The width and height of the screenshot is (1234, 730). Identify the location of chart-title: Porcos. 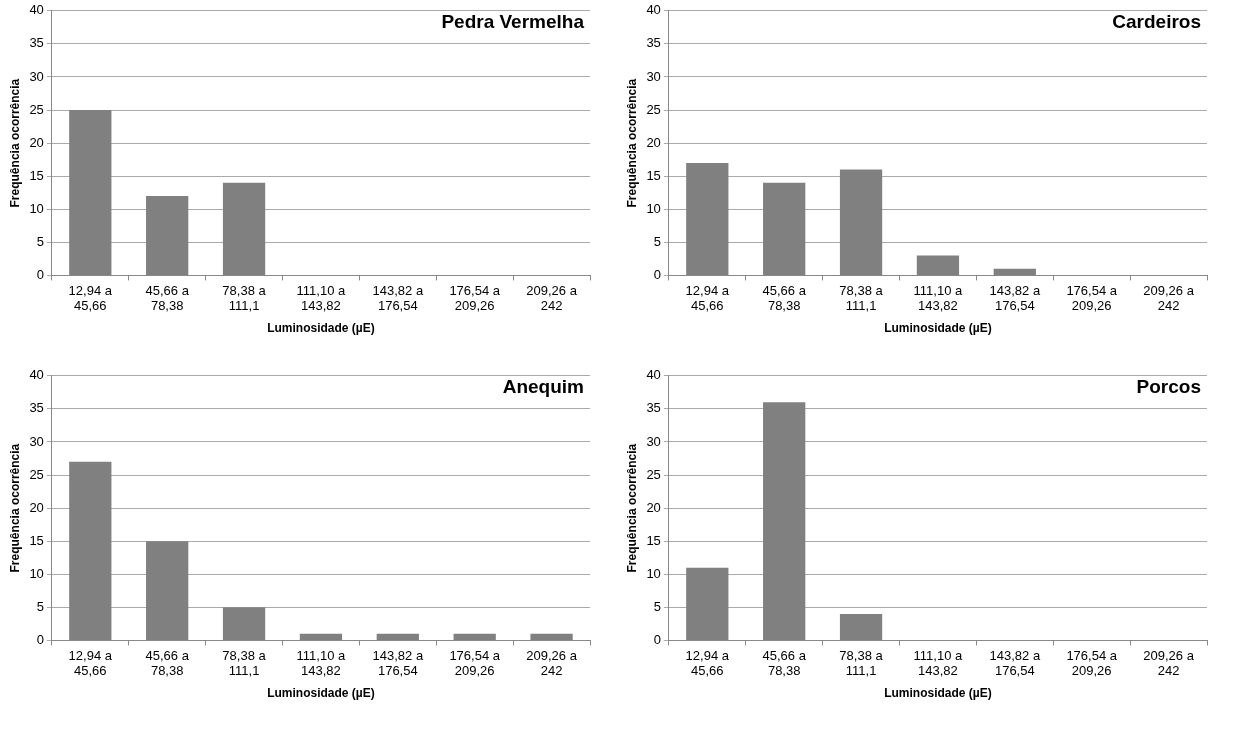
(1168, 386).